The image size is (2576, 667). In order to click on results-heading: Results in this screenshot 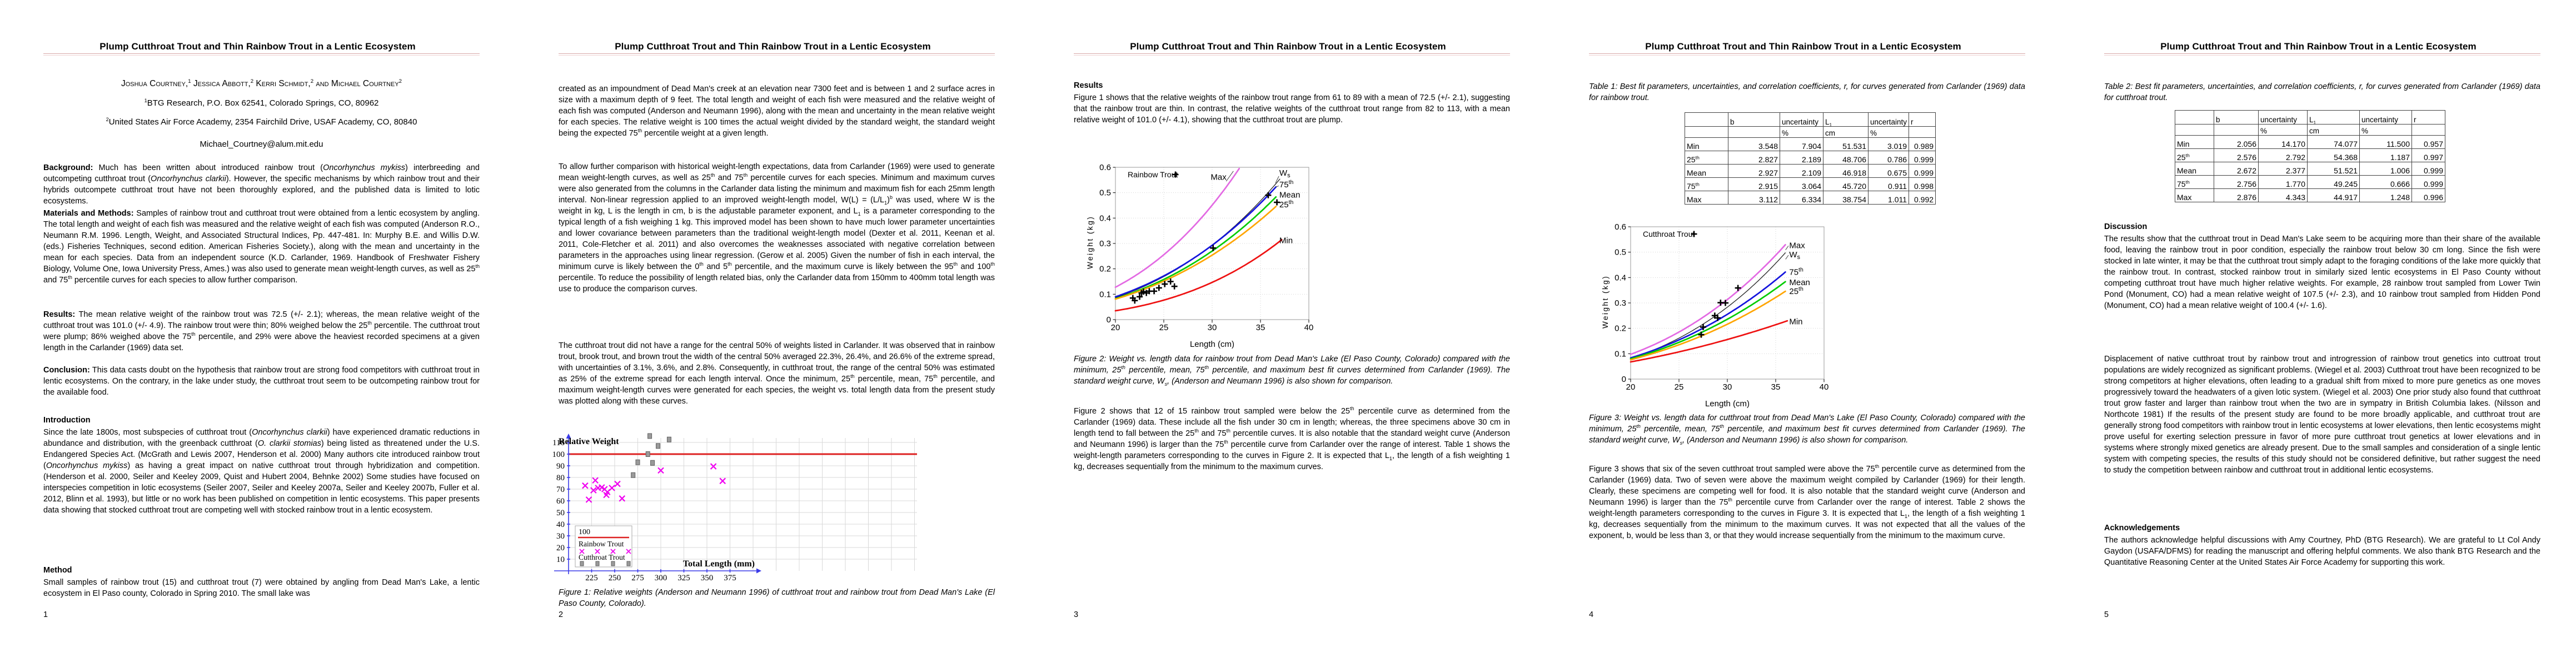, I will do `click(1088, 85)`.